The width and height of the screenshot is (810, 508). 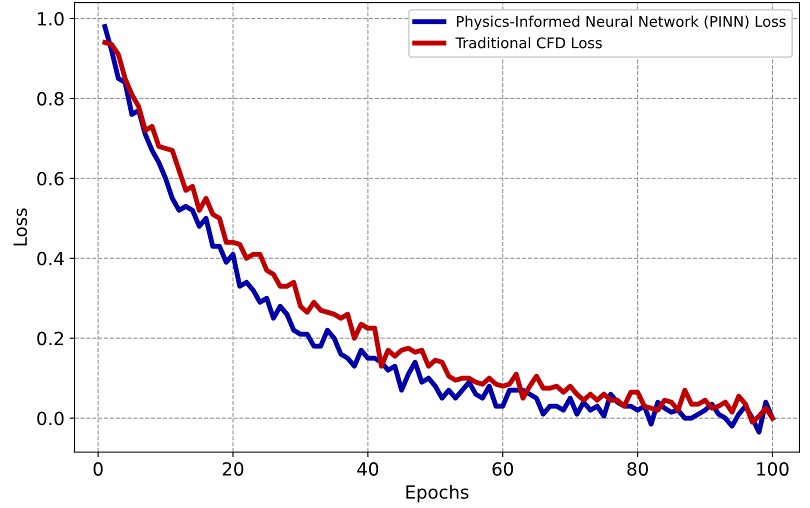 I want to click on x-axis-title: Epochs, so click(x=437, y=493).